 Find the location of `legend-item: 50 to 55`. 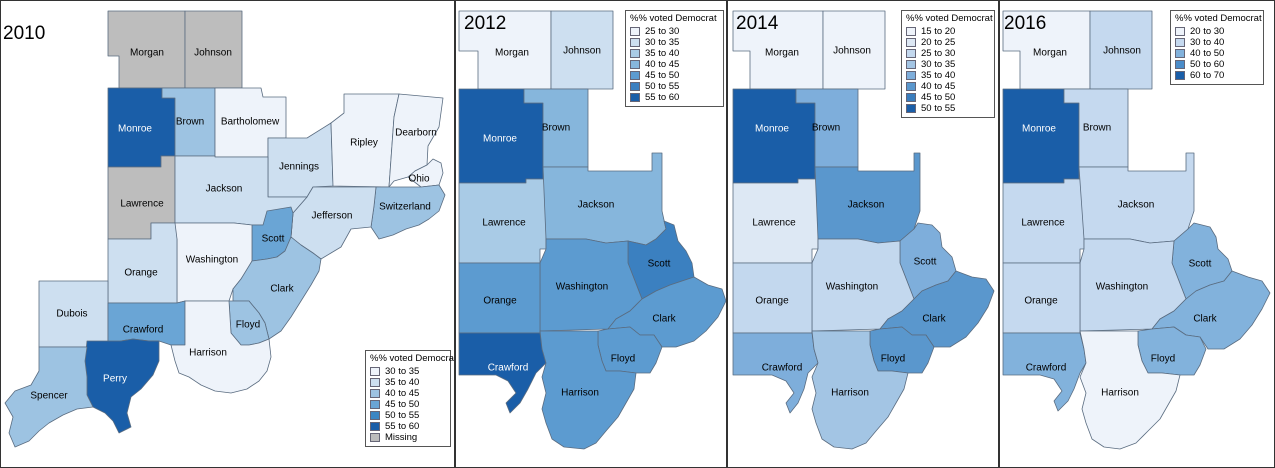

legend-item: 50 to 55 is located at coordinates (674, 86).